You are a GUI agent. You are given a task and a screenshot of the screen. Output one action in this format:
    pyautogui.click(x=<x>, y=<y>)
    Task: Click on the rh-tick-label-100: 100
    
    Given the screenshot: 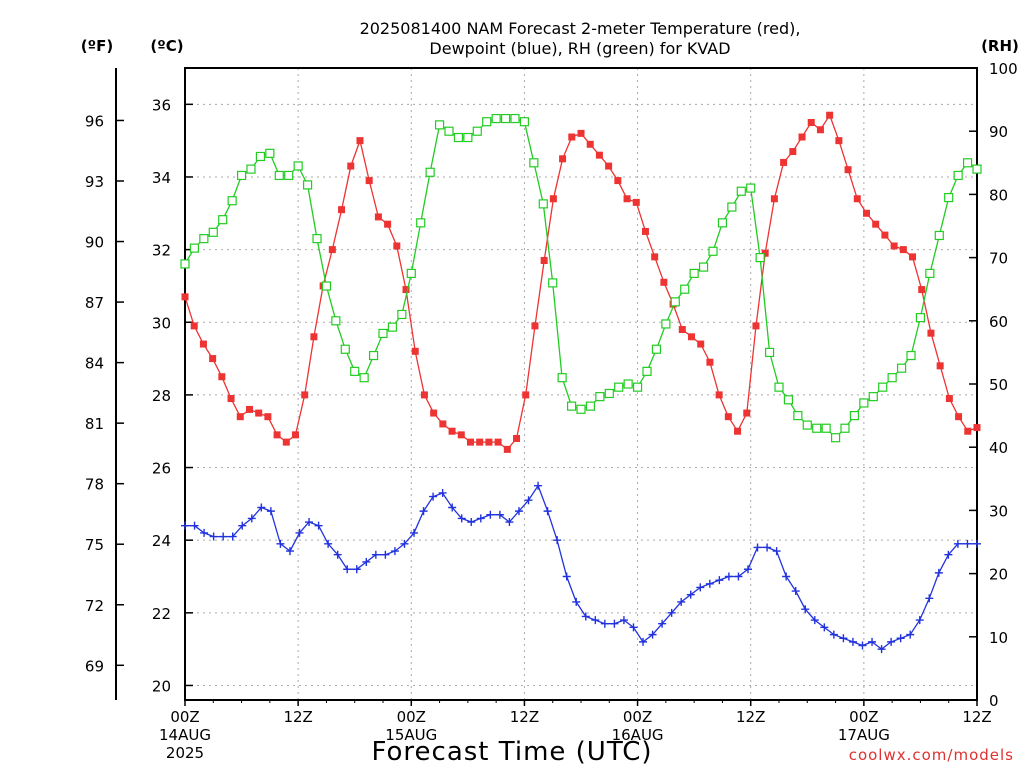 What is the action you would take?
    pyautogui.click(x=1003, y=69)
    